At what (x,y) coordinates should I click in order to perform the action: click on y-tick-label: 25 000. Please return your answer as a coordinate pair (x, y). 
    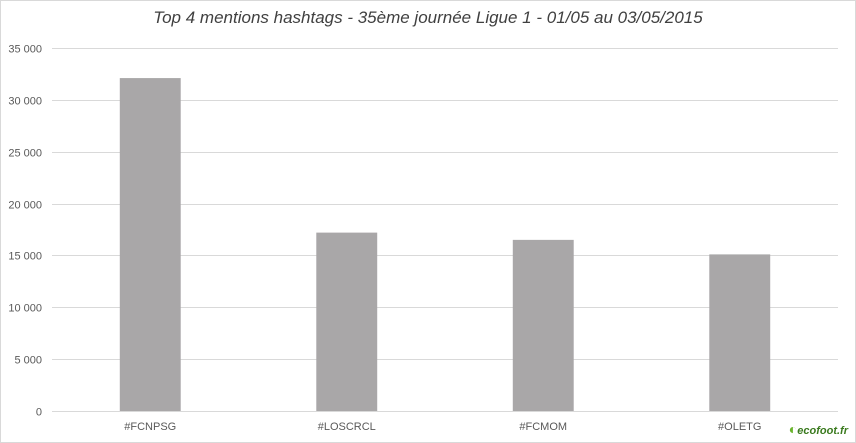
    Looking at the image, I should click on (25, 154).